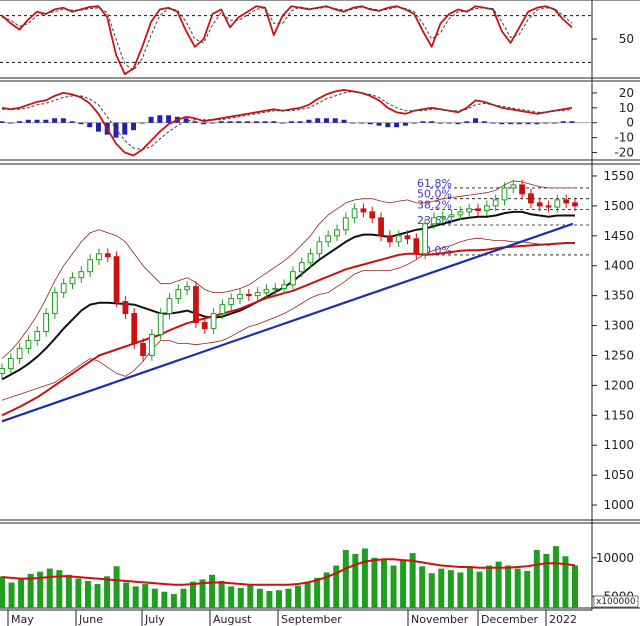 The image size is (640, 626). I want to click on x-month-label: June, so click(90, 619).